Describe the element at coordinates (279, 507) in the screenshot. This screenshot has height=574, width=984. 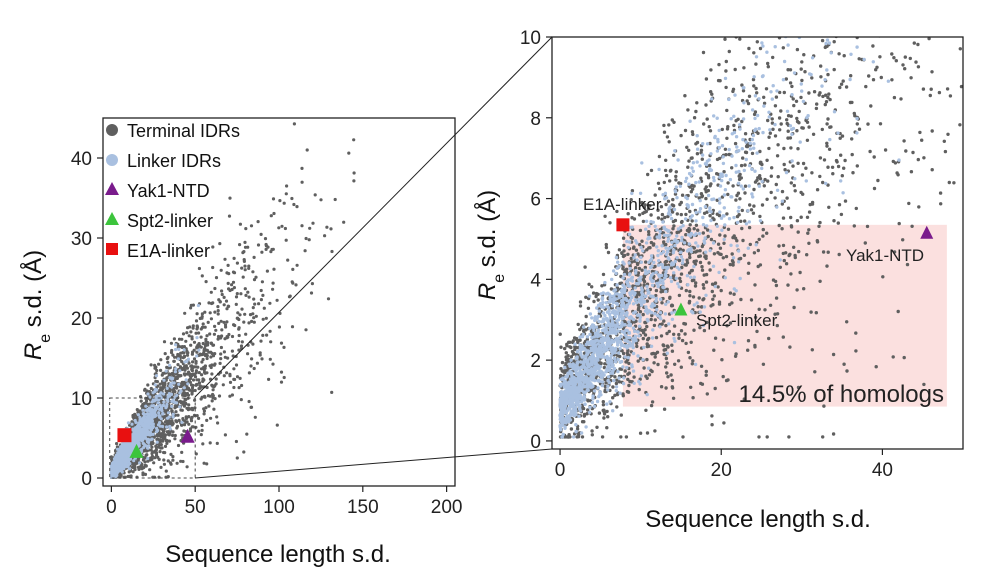
I see `x-tick-label: 100` at that location.